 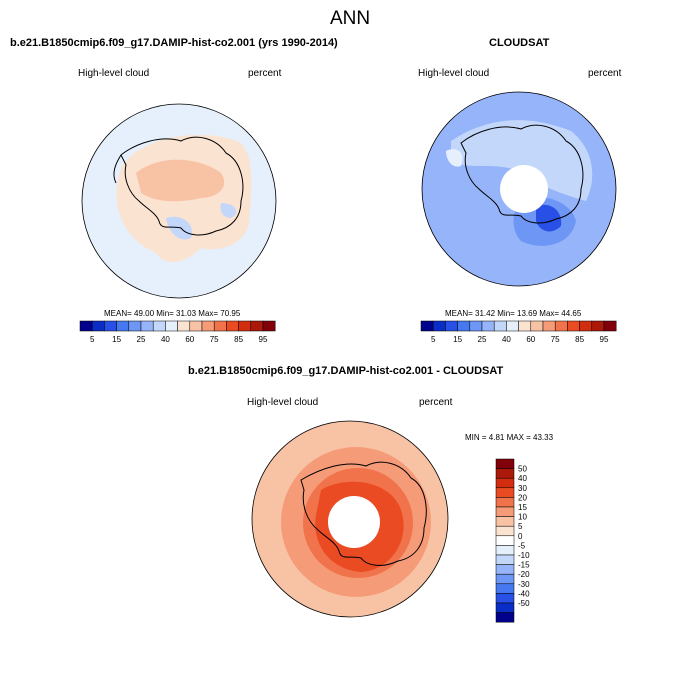 I want to click on diff-colorbar-tick-label: -10, so click(x=524, y=555).